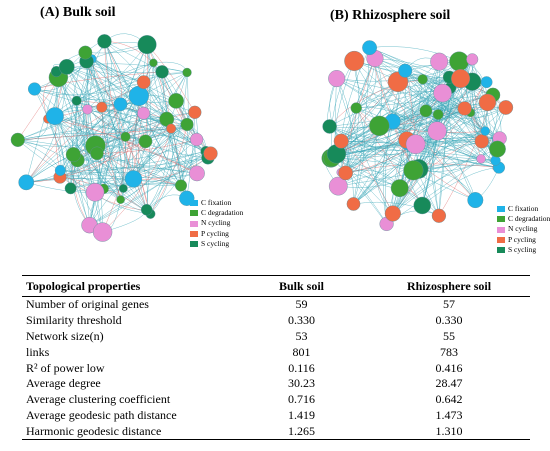 This screenshot has height=451, width=550. I want to click on table-cell: Average degree, so click(63, 383).